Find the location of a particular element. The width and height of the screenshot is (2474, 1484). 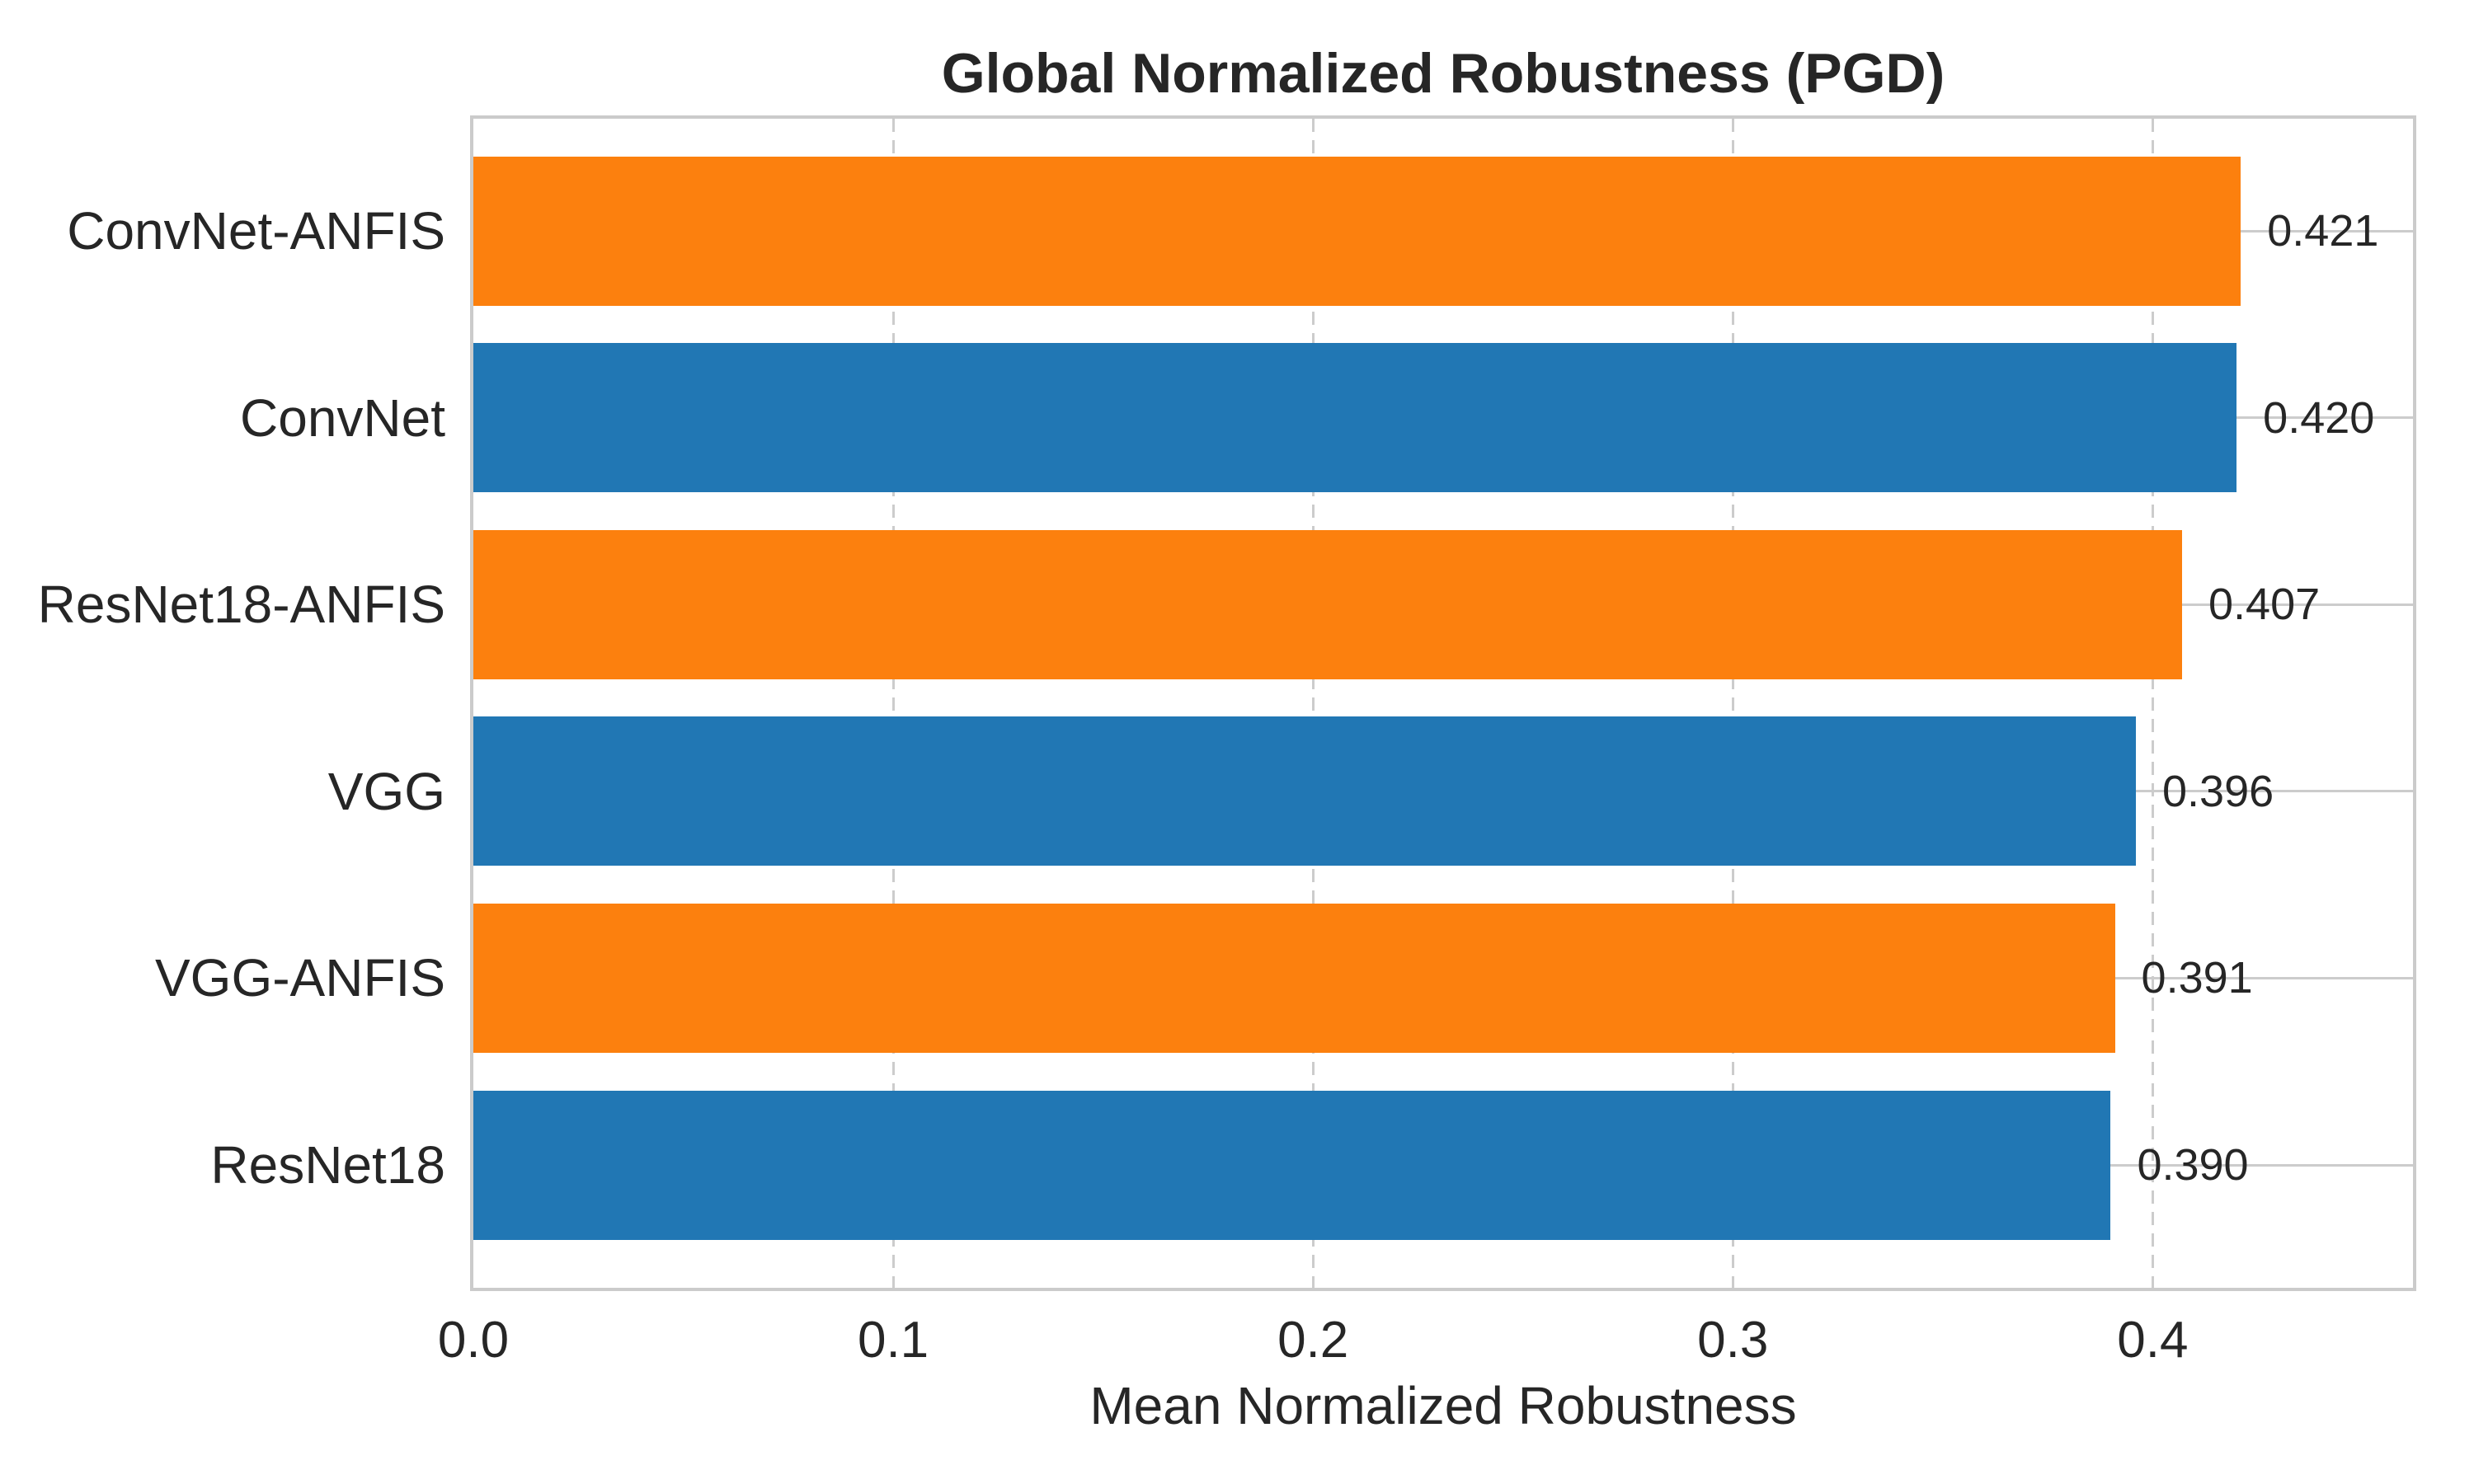

x-axis-title: Mean Normalized Robustness is located at coordinates (1443, 1405).